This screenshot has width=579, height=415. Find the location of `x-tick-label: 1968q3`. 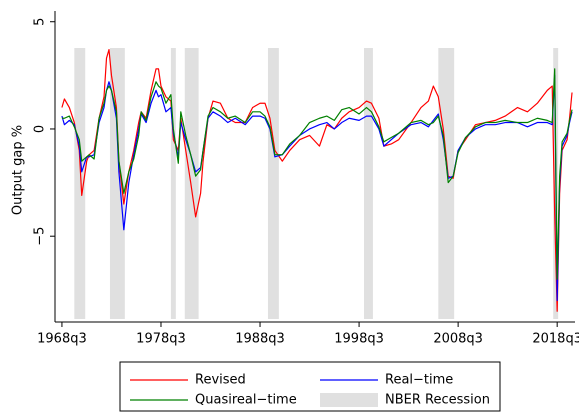

x-tick-label: 1968q3 is located at coordinates (62, 339).